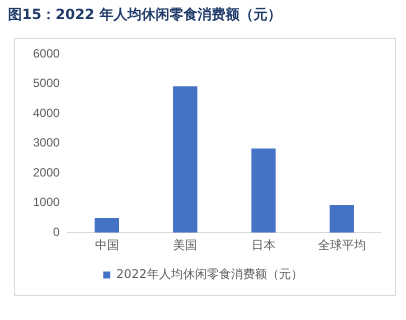 The image size is (406, 320). I want to click on y-tick-label: 1000, so click(46, 202).